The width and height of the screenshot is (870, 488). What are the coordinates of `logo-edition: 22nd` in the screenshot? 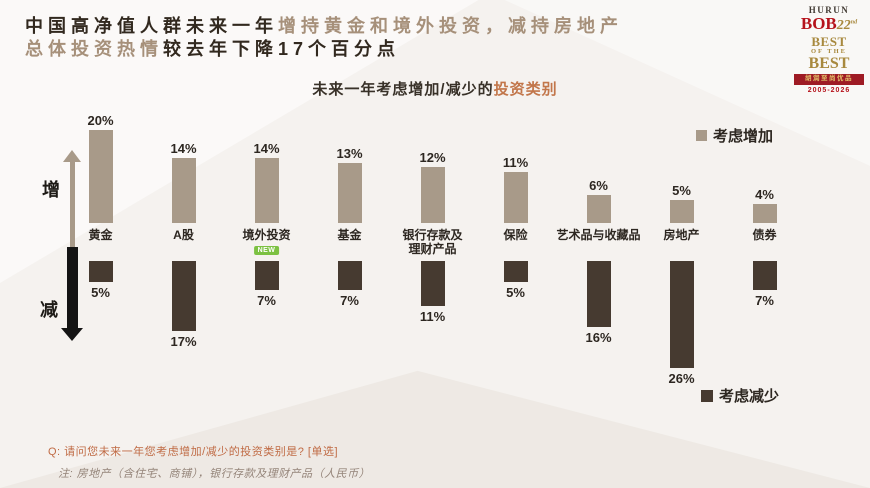 It's located at (847, 26).